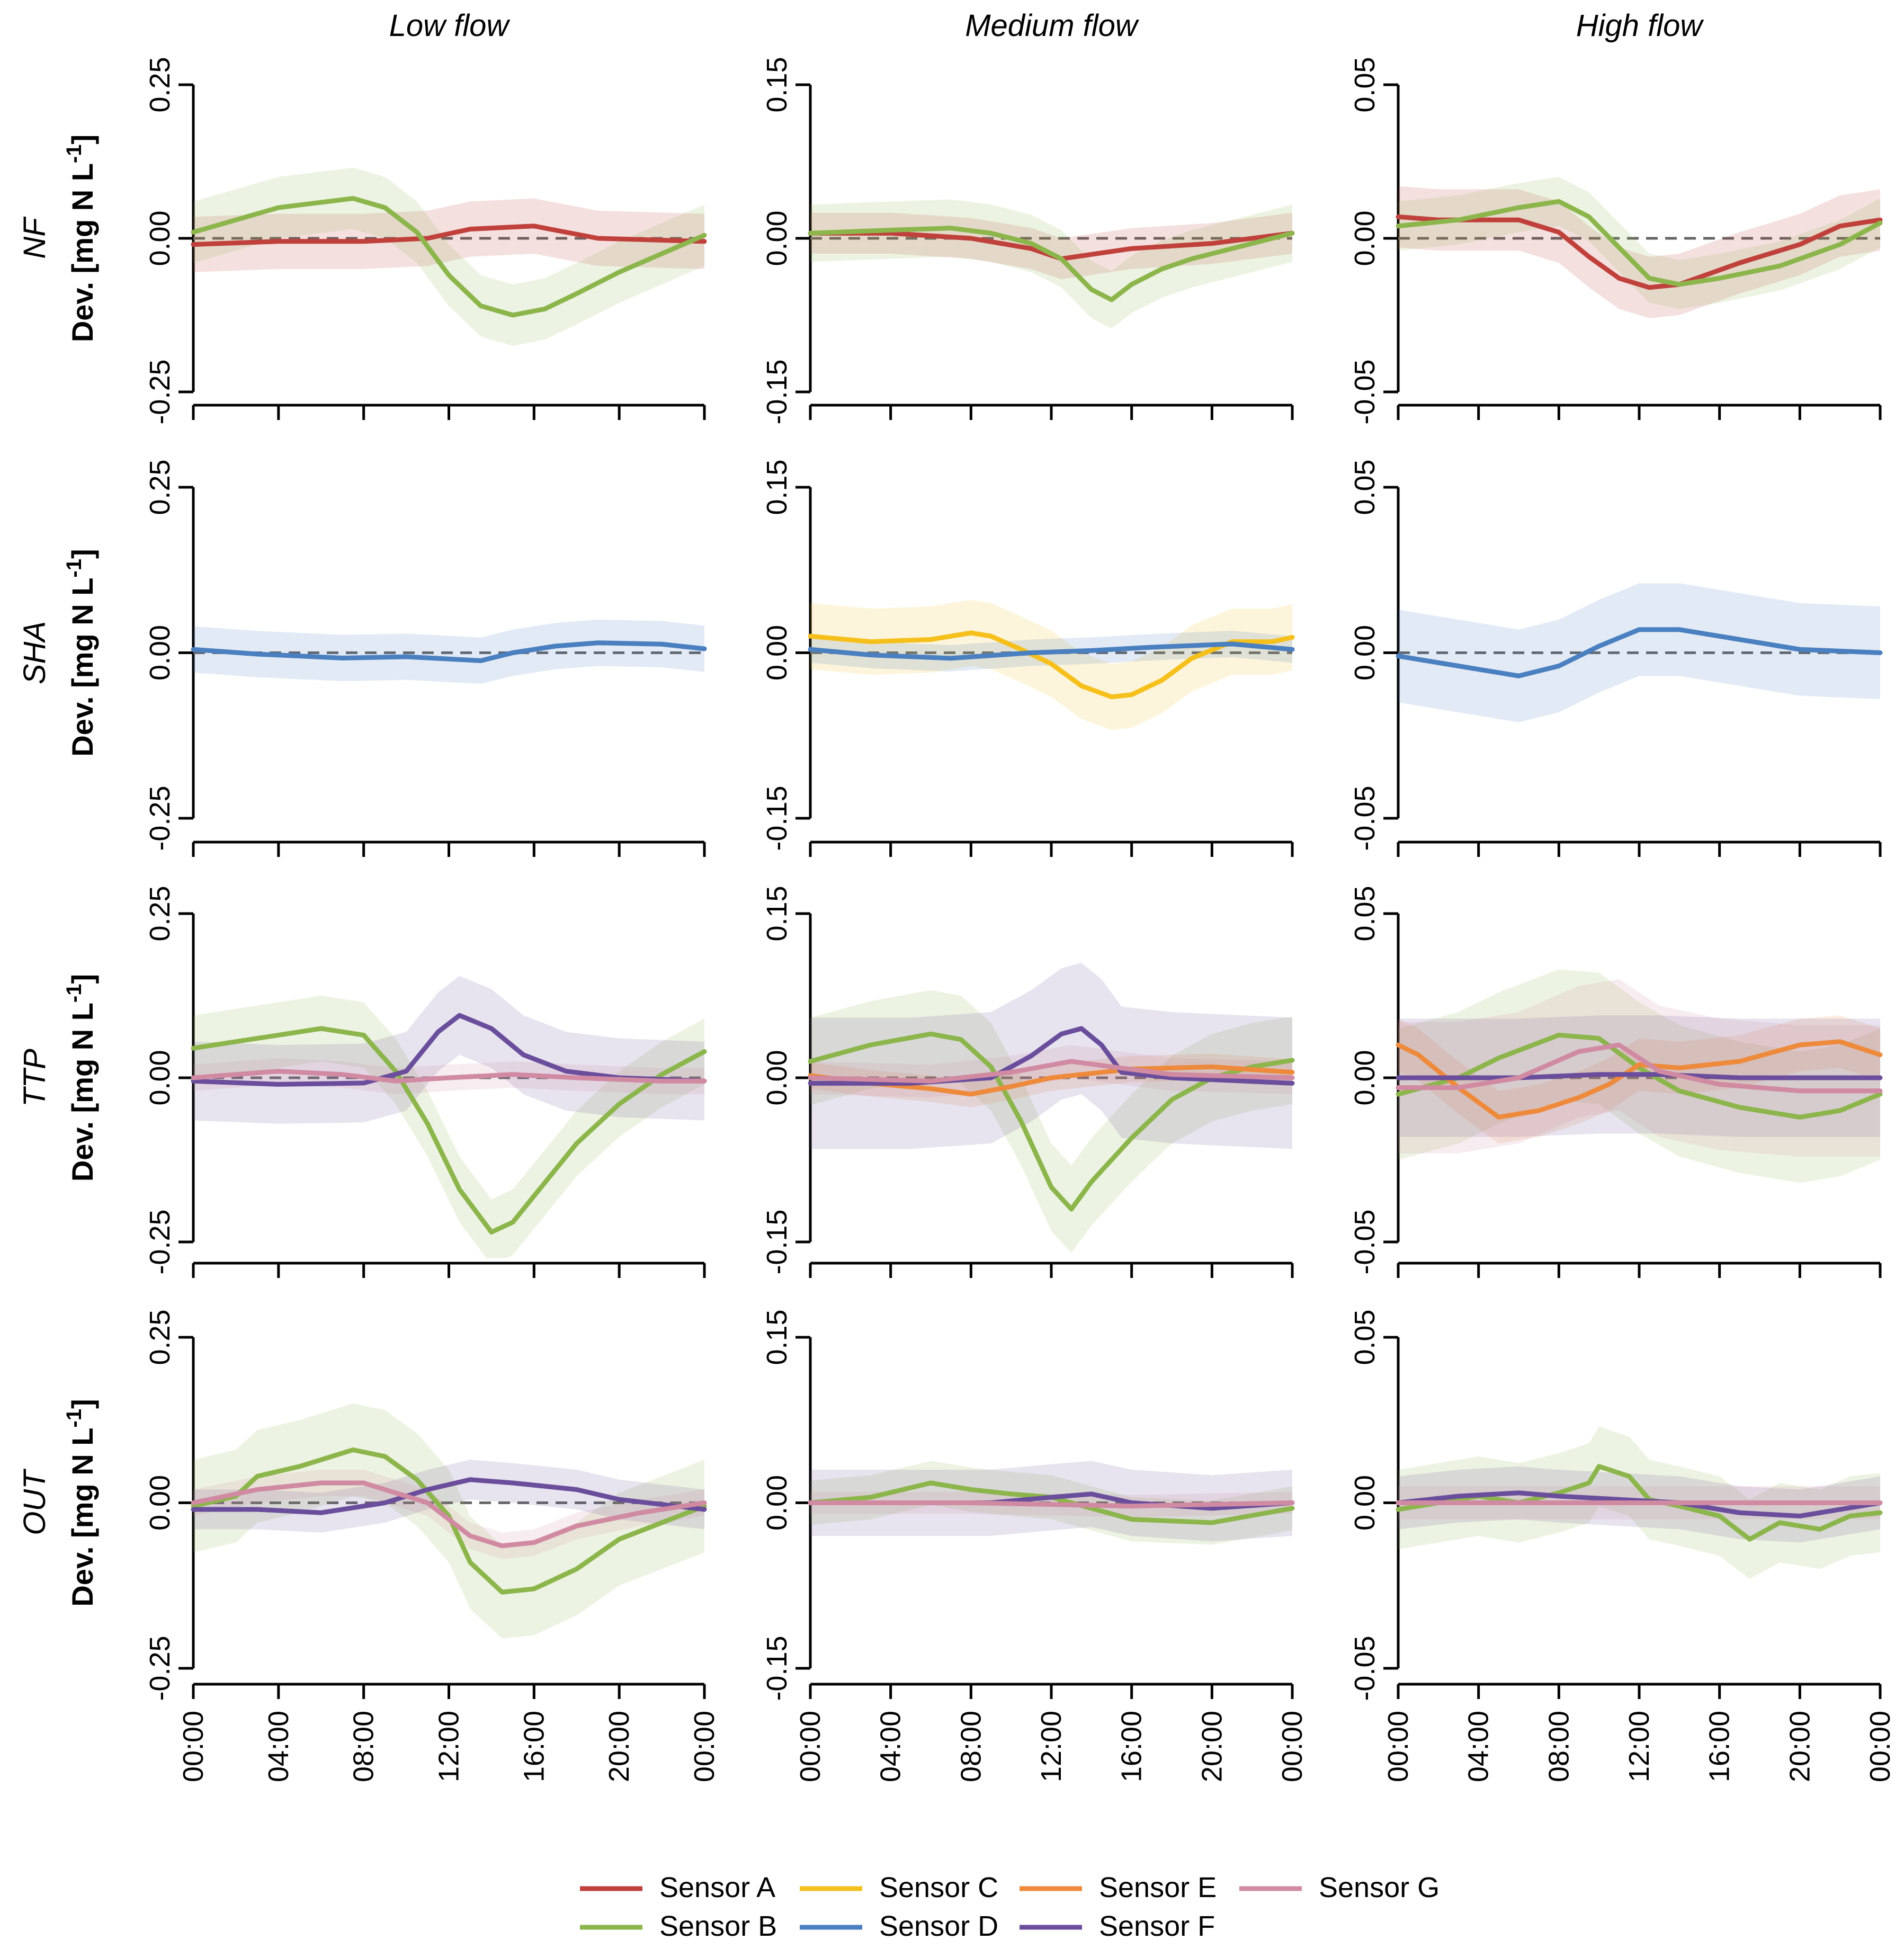  Describe the element at coordinates (1051, 1071) in the screenshot. I see `series-band-sensor-g` at that location.